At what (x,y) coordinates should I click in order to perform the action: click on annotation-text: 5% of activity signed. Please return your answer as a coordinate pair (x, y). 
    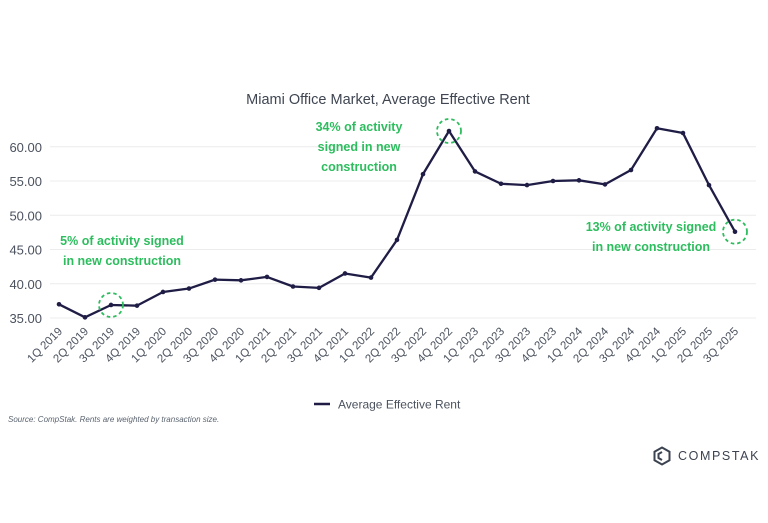
    Looking at the image, I should click on (122, 241).